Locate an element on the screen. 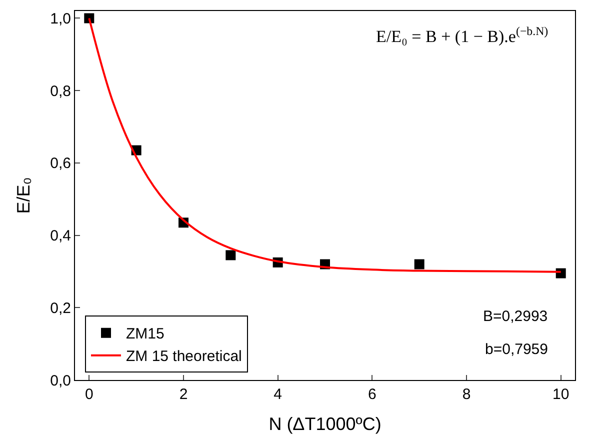 The height and width of the screenshot is (441, 590). annotation: b=0,7959 is located at coordinates (516, 349).